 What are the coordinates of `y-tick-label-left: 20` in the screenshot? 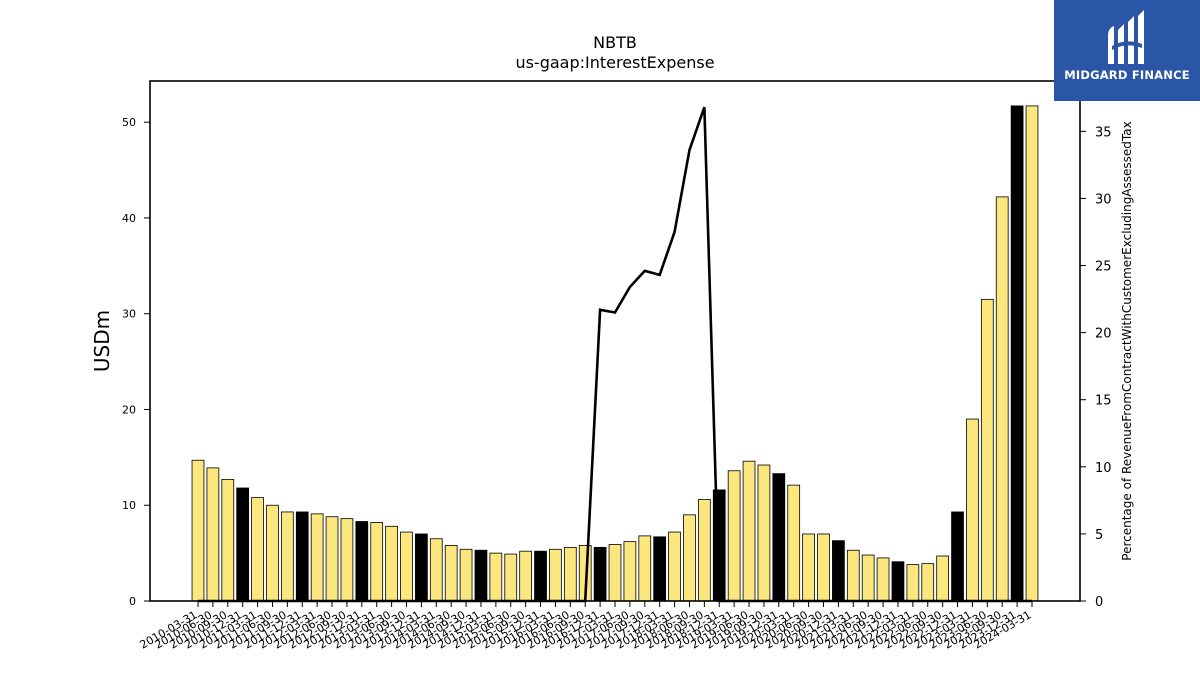 It's located at (129, 409).